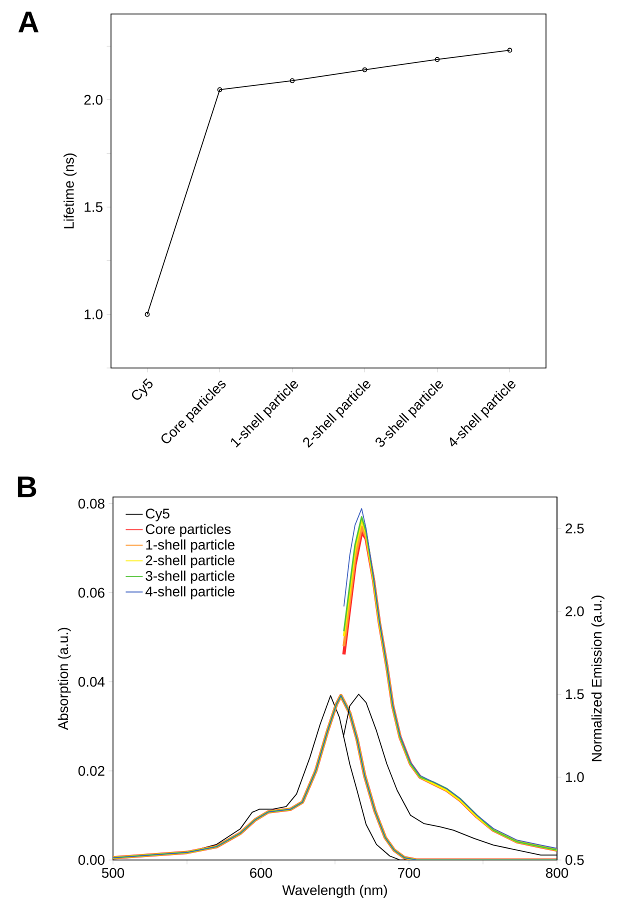 The height and width of the screenshot is (924, 639). I want to click on x-axis-title: Wavelength (nm), so click(334, 891).